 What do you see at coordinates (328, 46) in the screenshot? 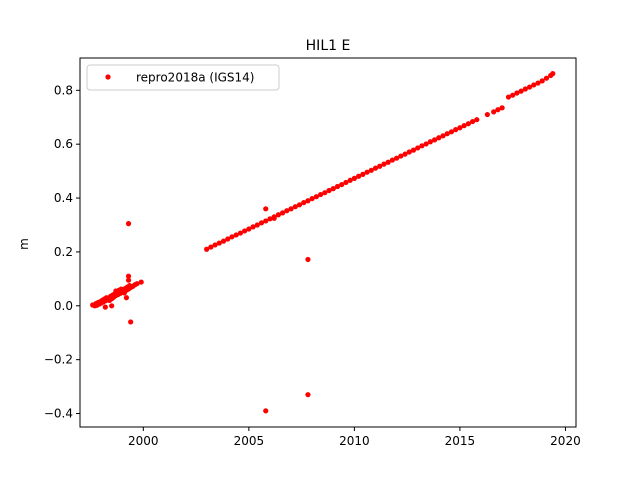
I see `chart-title: HIL1 E` at bounding box center [328, 46].